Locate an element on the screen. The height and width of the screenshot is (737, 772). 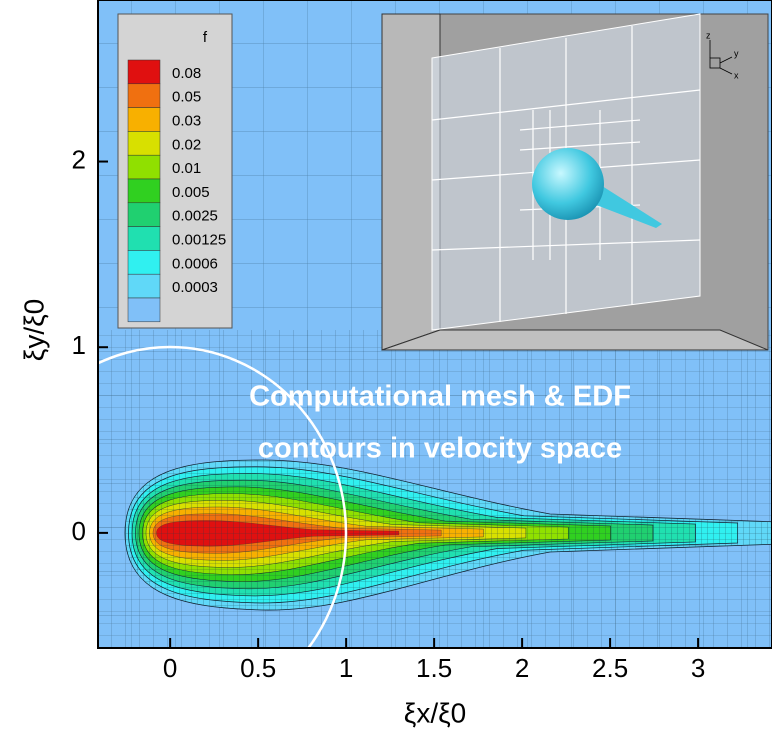
legend-label: 0.02 is located at coordinates (186, 144).